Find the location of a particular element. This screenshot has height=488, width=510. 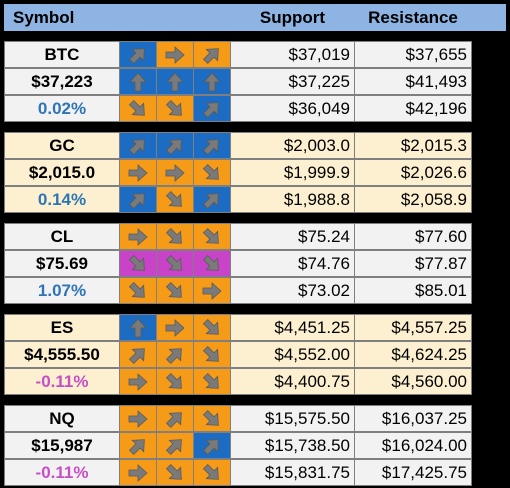

resistance-cell: $42,196 is located at coordinates (413, 108).